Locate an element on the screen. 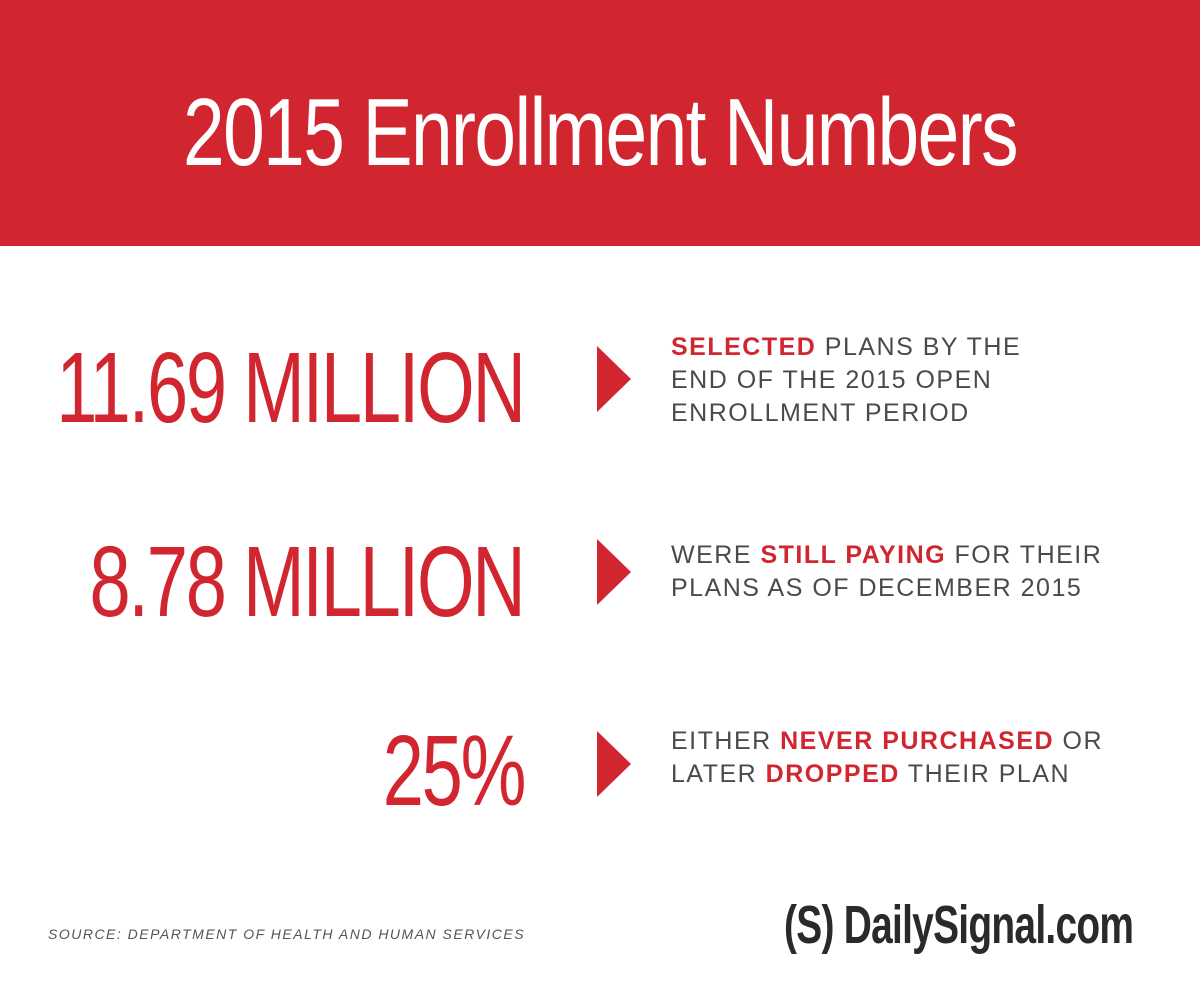  stat-text: FOR THEIR is located at coordinates (1024, 555).